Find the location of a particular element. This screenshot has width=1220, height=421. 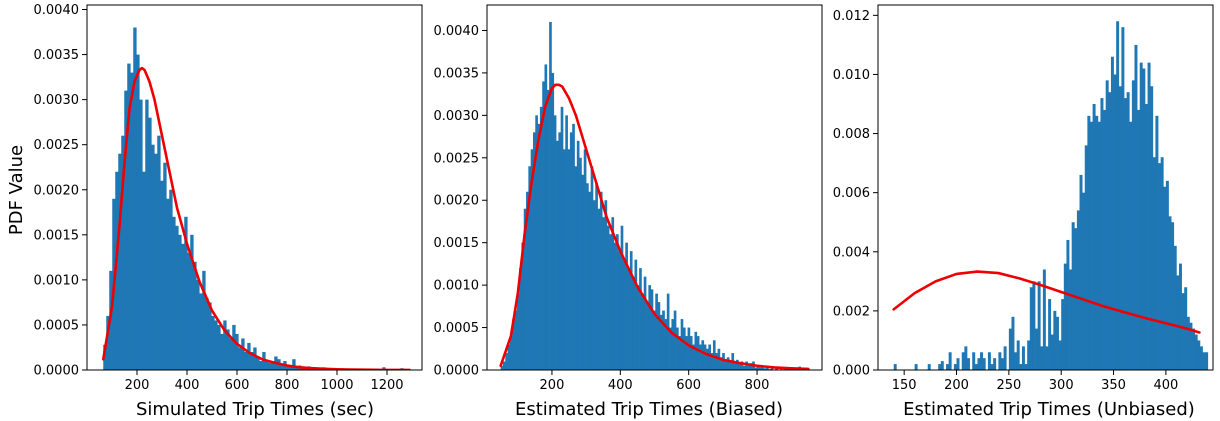

y-tick-label: 0.010 is located at coordinates (851, 75).